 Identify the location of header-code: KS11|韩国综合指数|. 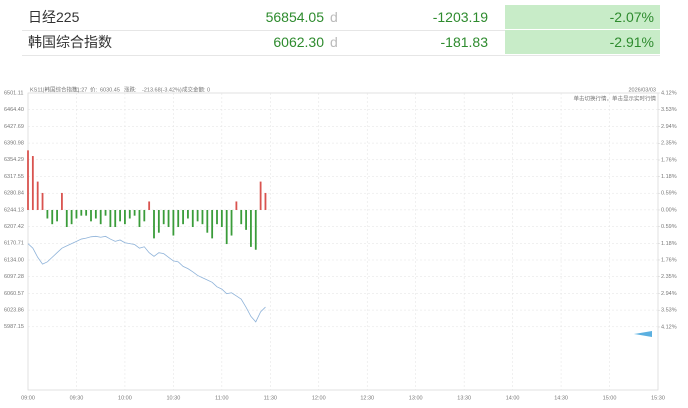
(54, 89).